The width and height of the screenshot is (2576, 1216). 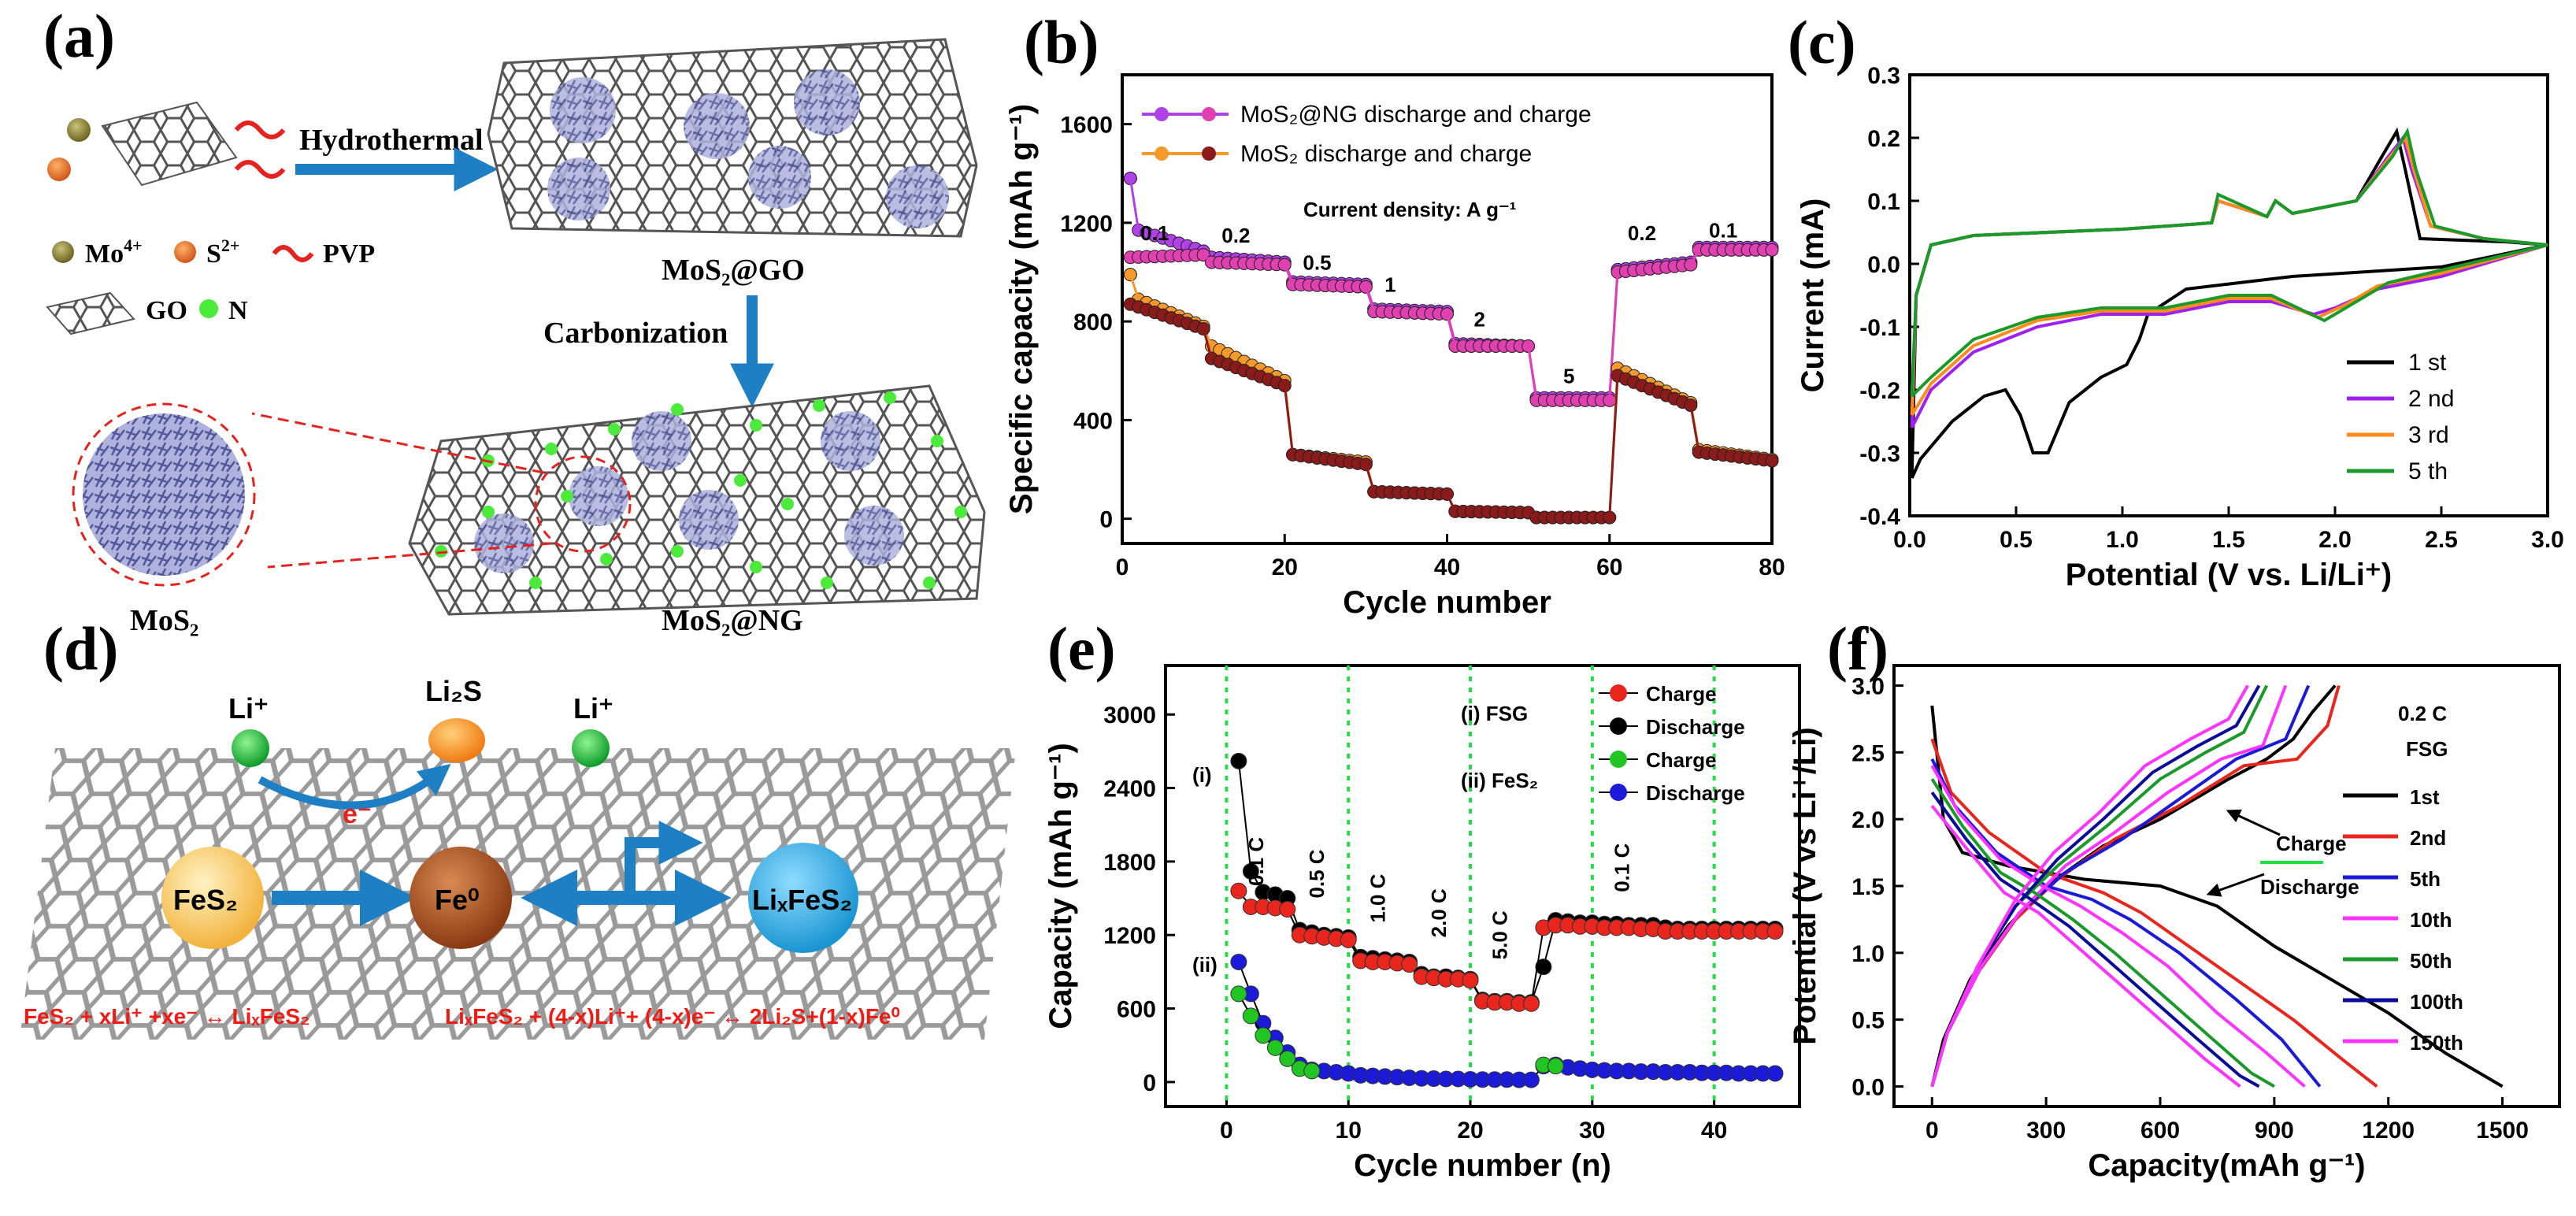 What do you see at coordinates (164, 620) in the screenshot?
I see `mos2-label: MoS₂` at bounding box center [164, 620].